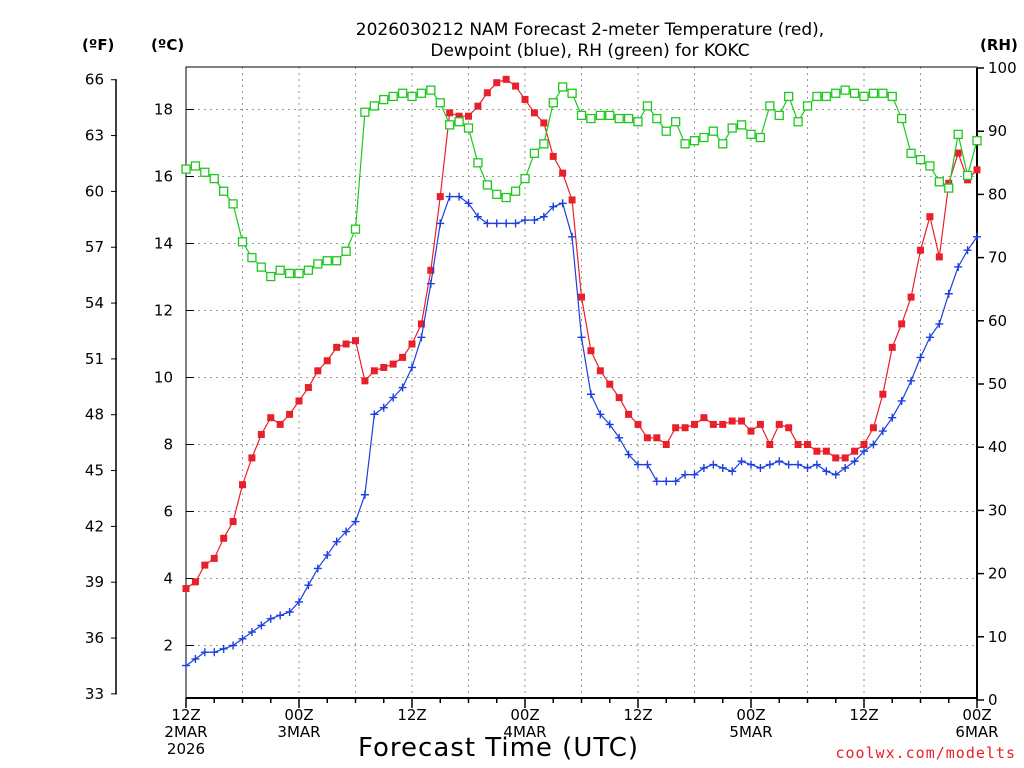 This screenshot has height=768, width=1024. What do you see at coordinates (163, 177) in the screenshot?
I see `celsius-tick-label: 16` at bounding box center [163, 177].